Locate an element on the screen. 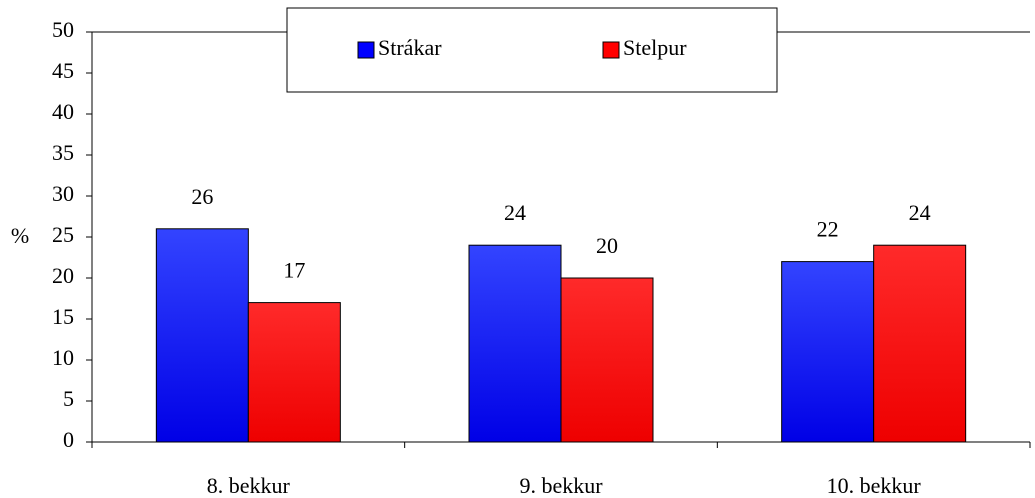  data-label: 17 is located at coordinates (294, 270).